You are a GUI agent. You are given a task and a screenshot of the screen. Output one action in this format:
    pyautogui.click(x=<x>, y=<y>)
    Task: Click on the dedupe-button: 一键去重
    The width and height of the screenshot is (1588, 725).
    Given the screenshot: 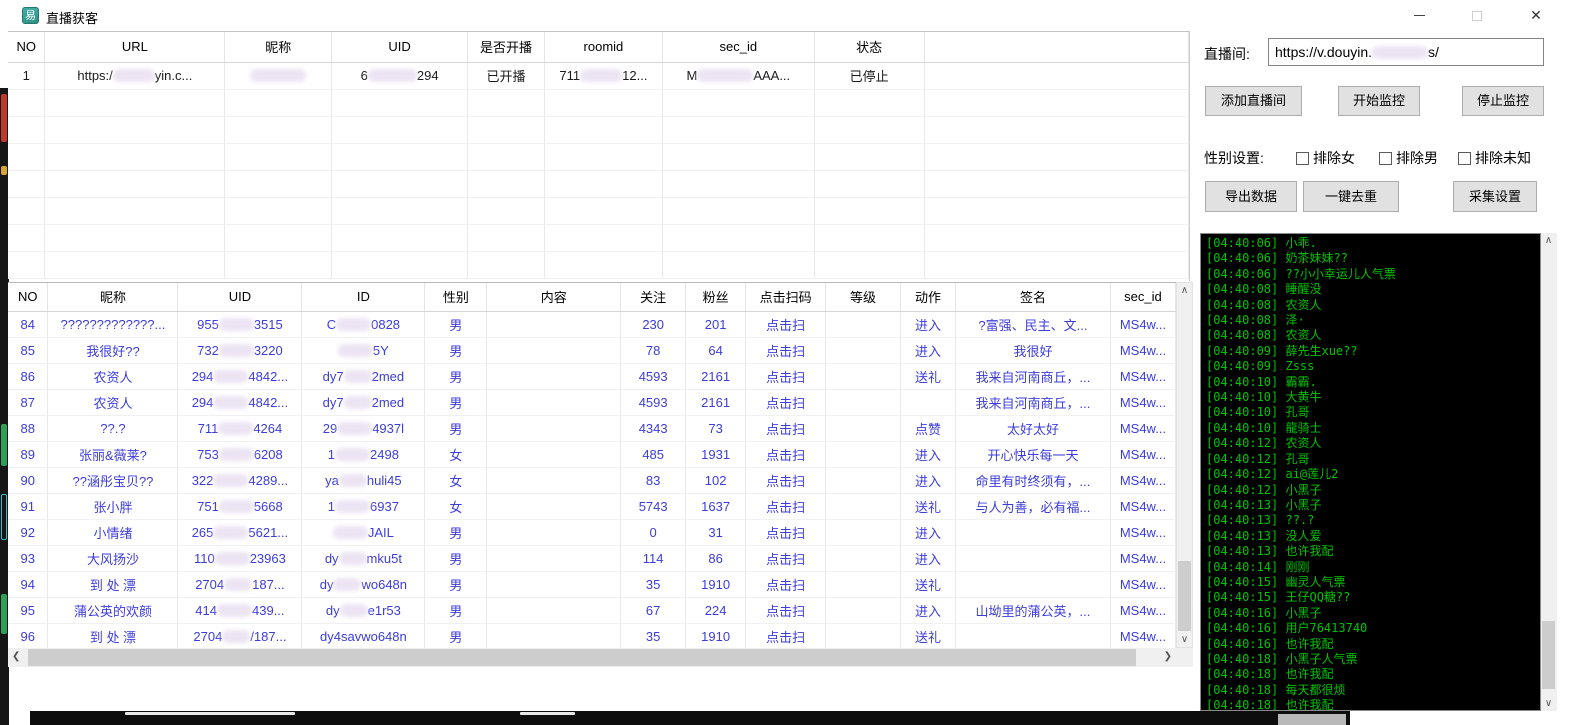 What is the action you would take?
    pyautogui.click(x=1351, y=196)
    